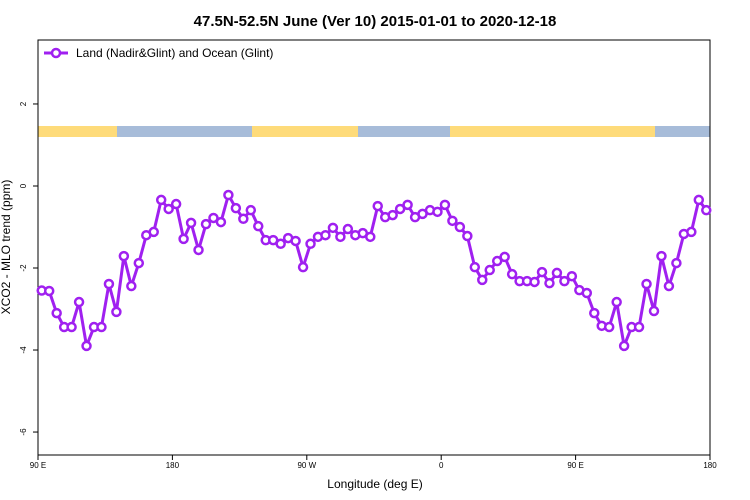 This screenshot has width=750, height=500. I want to click on y-tick-label: -4, so click(23, 350).